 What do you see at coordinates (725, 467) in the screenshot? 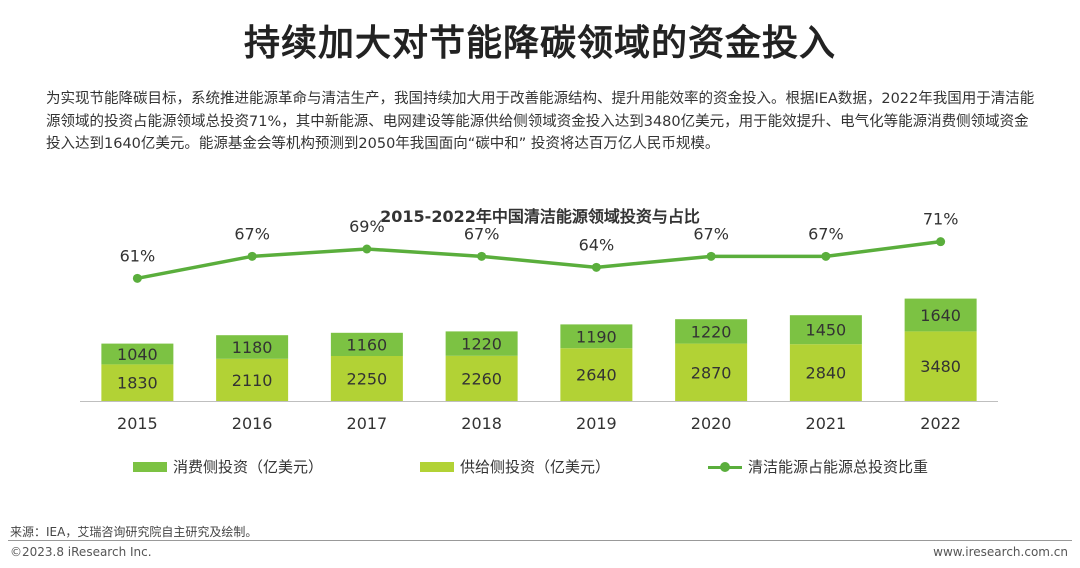
I see `legend-swatch-share` at bounding box center [725, 467].